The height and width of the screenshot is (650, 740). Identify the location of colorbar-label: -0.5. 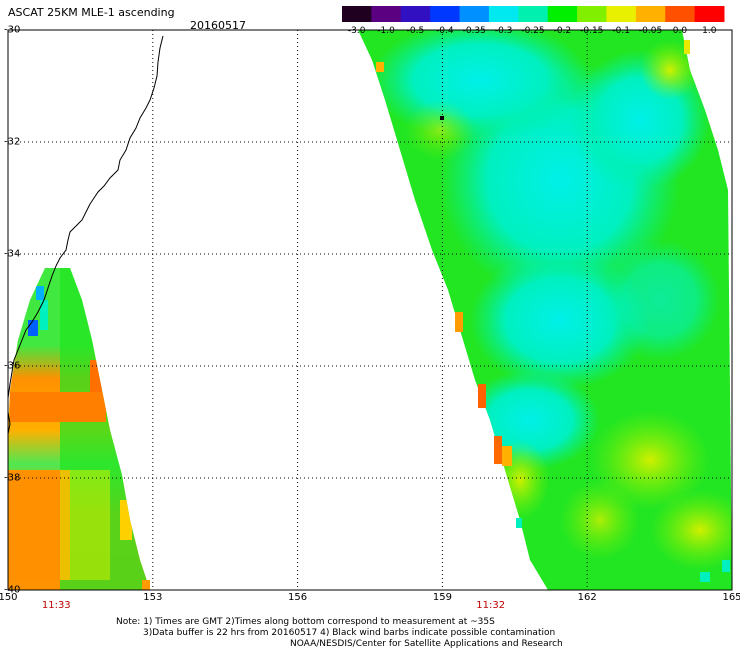
(415, 31).